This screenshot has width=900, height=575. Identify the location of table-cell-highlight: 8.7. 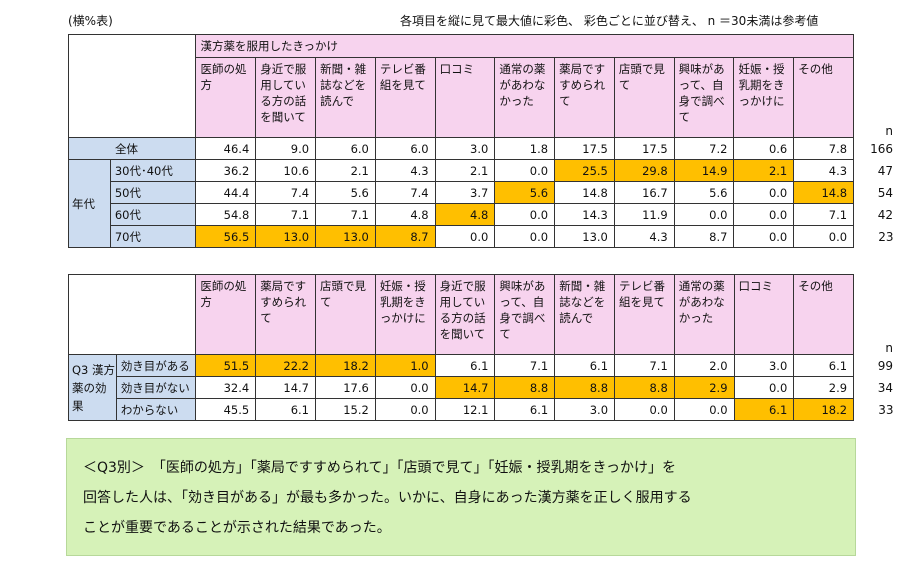
(405, 236).